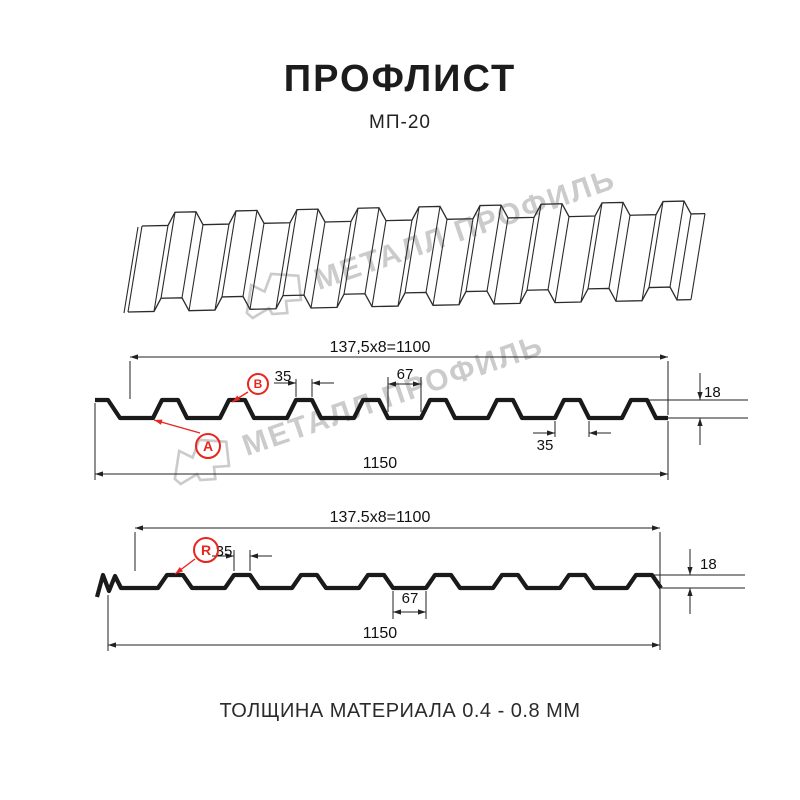  I want to click on material-thickness-note: ТОЛЩИНА МАТЕРИАЛА 0.4 - 0.8 ММ, so click(400, 711).